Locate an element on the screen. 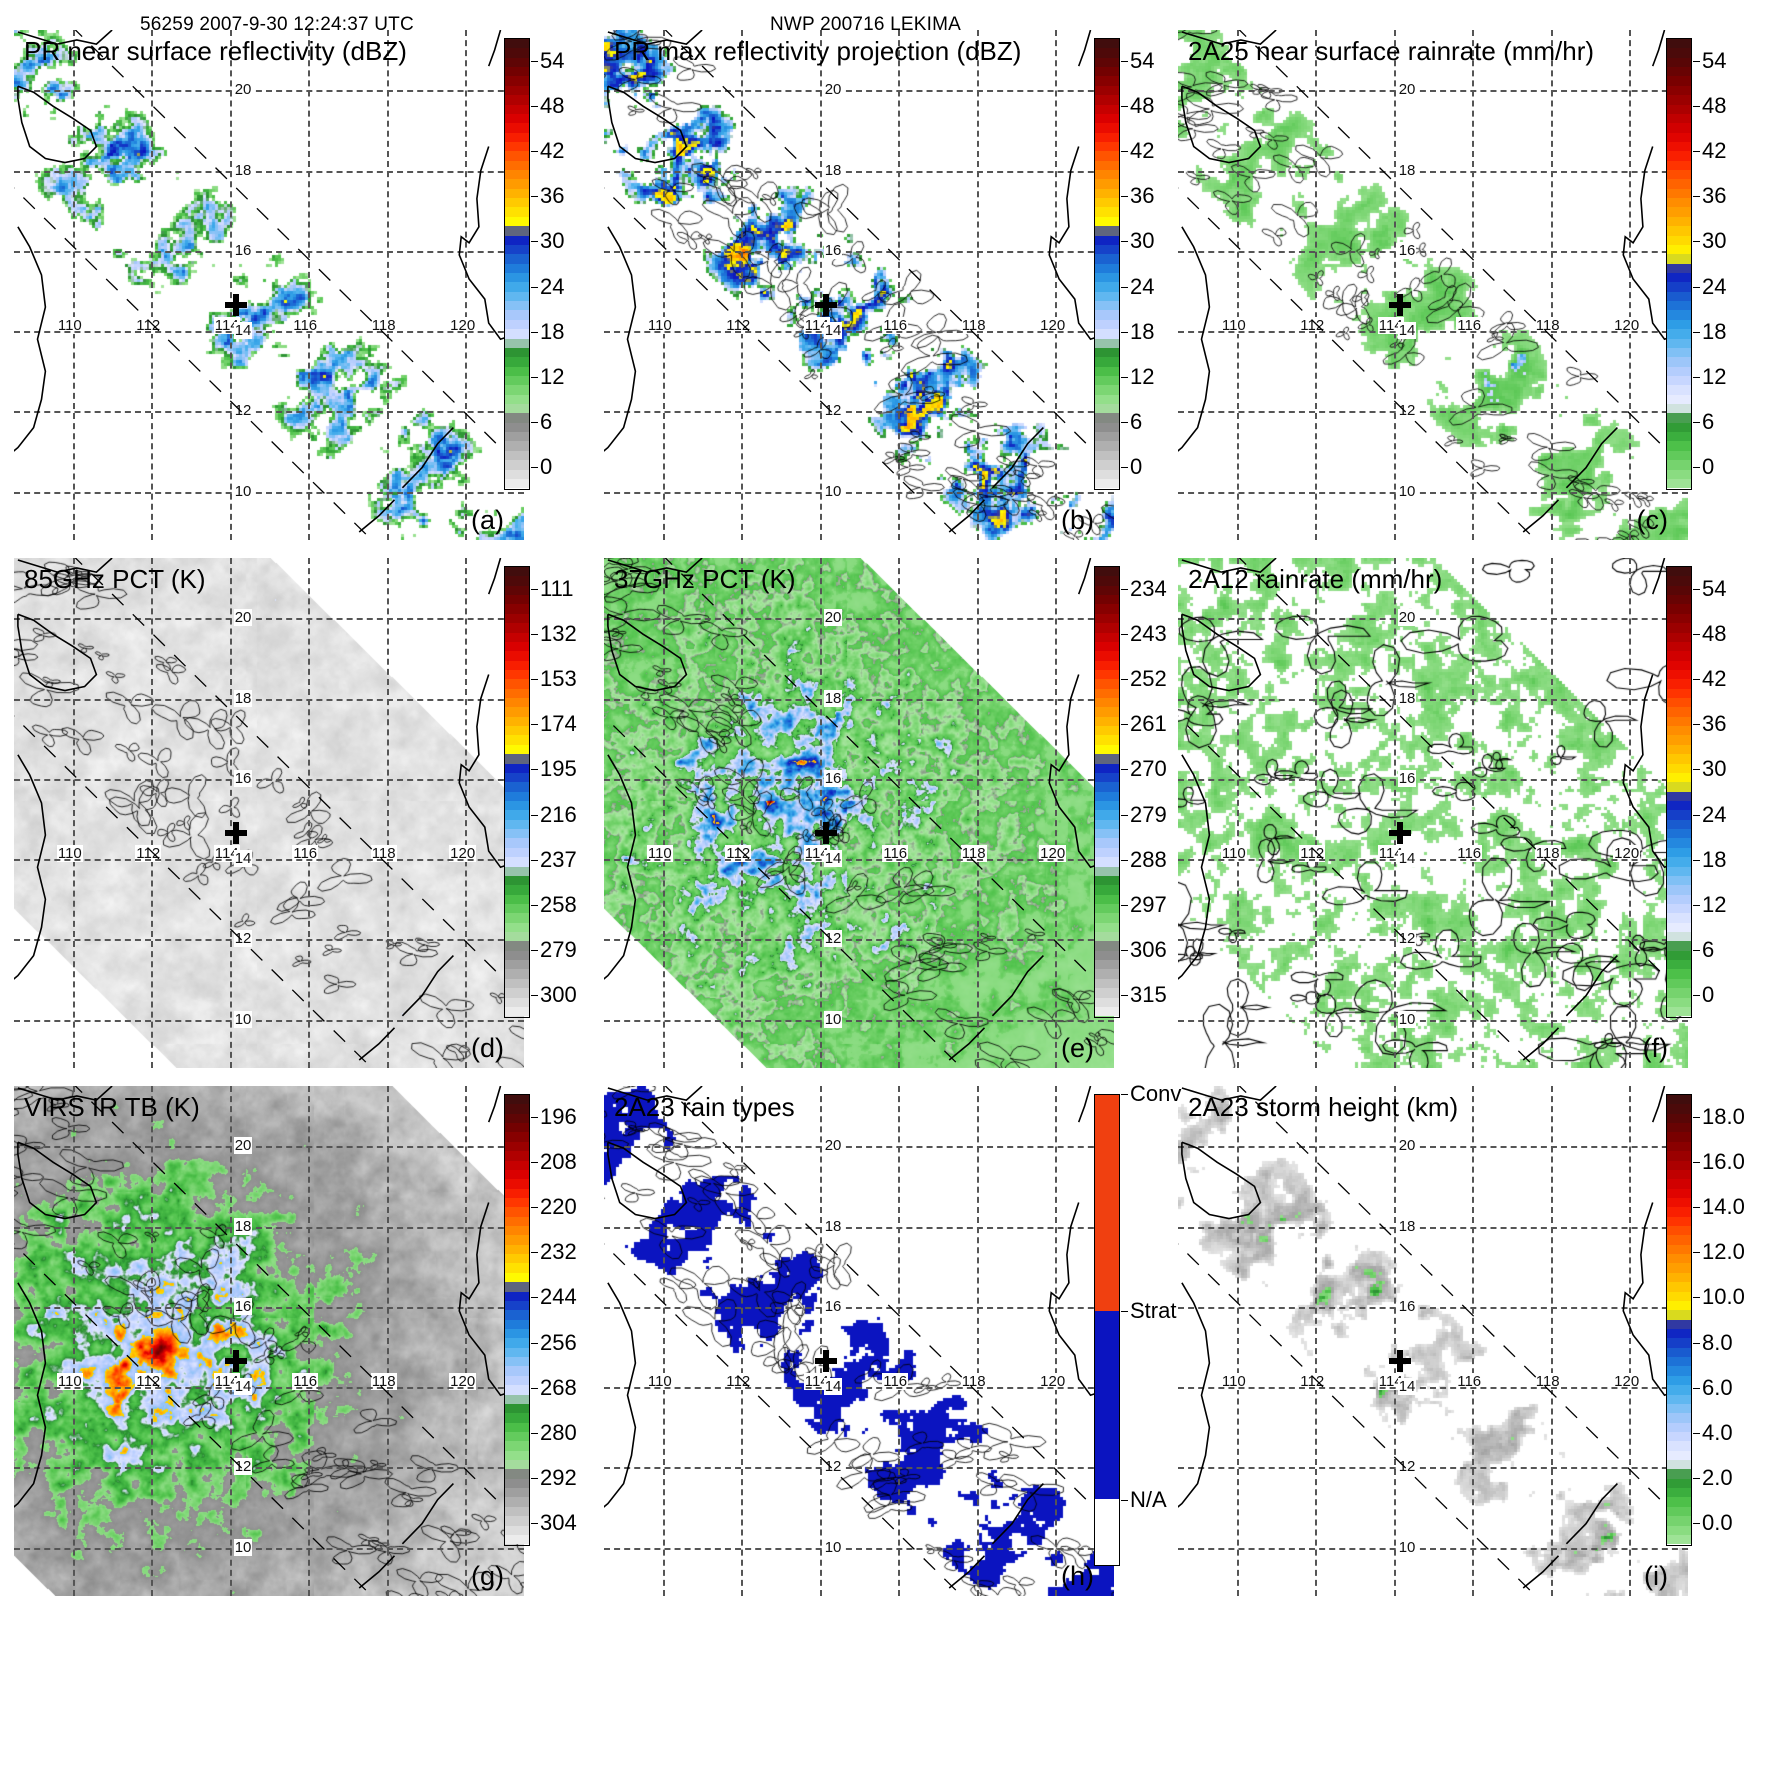  colorbar-tick-label: 6 is located at coordinates (1136, 422).